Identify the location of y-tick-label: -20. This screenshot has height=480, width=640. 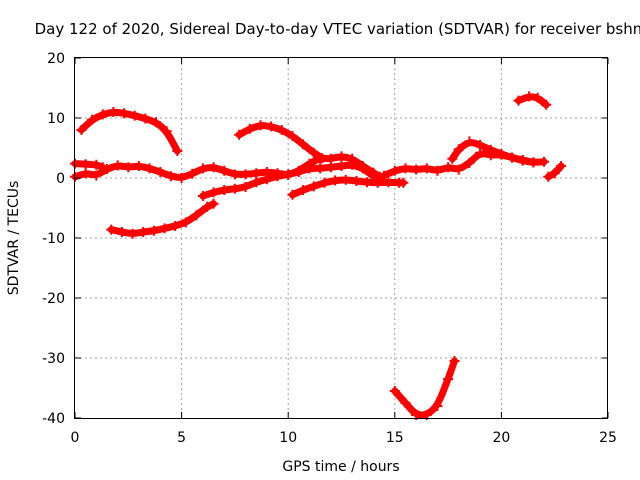
(53, 299).